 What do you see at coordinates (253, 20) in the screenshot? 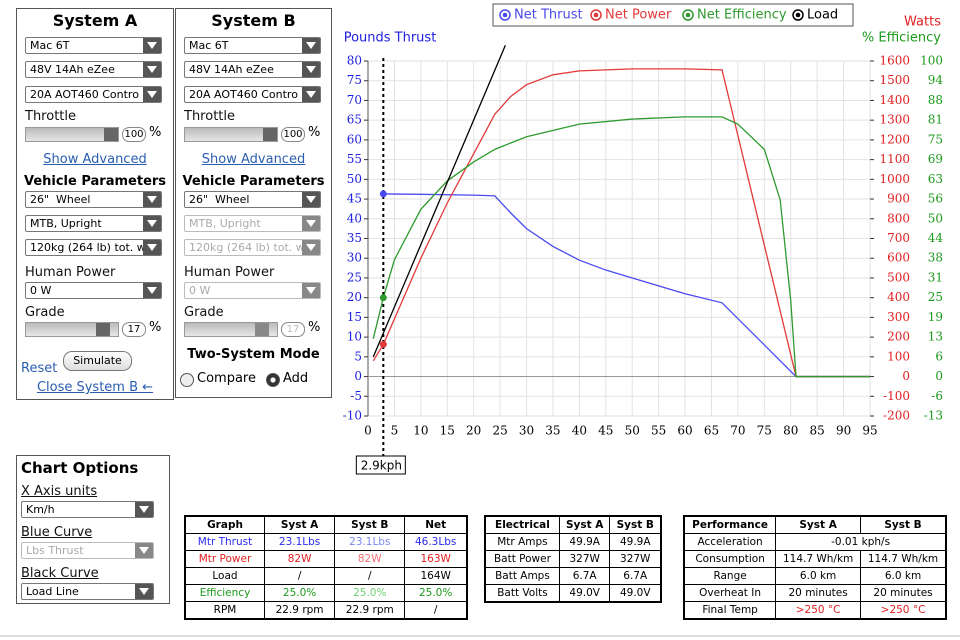
I see `panel-title: System B` at bounding box center [253, 20].